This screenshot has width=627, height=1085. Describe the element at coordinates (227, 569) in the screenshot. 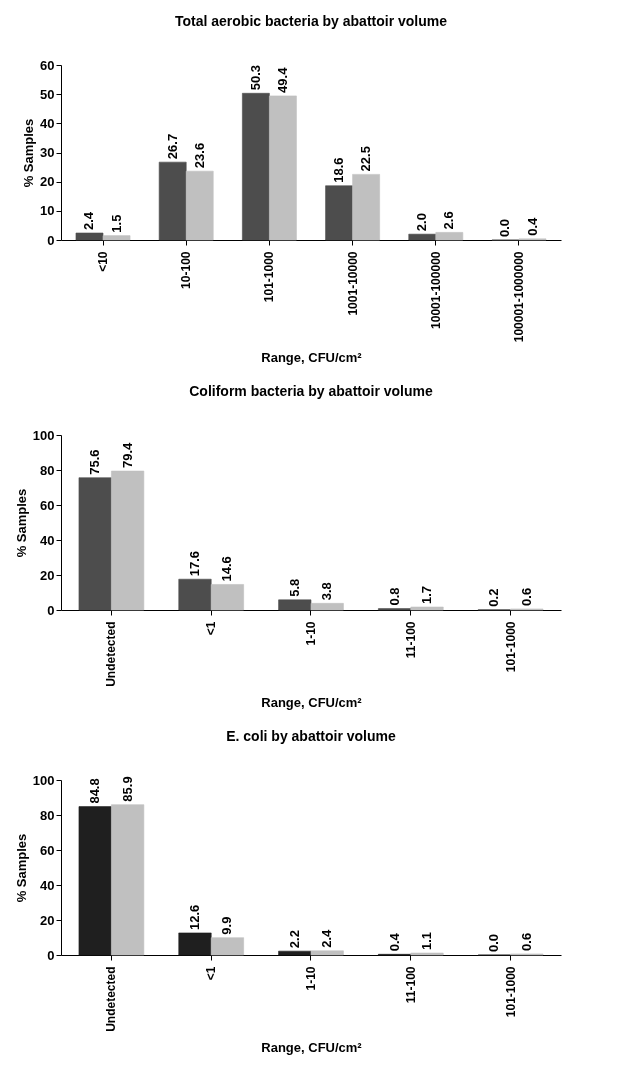

I see `data-label: 14.6` at that location.